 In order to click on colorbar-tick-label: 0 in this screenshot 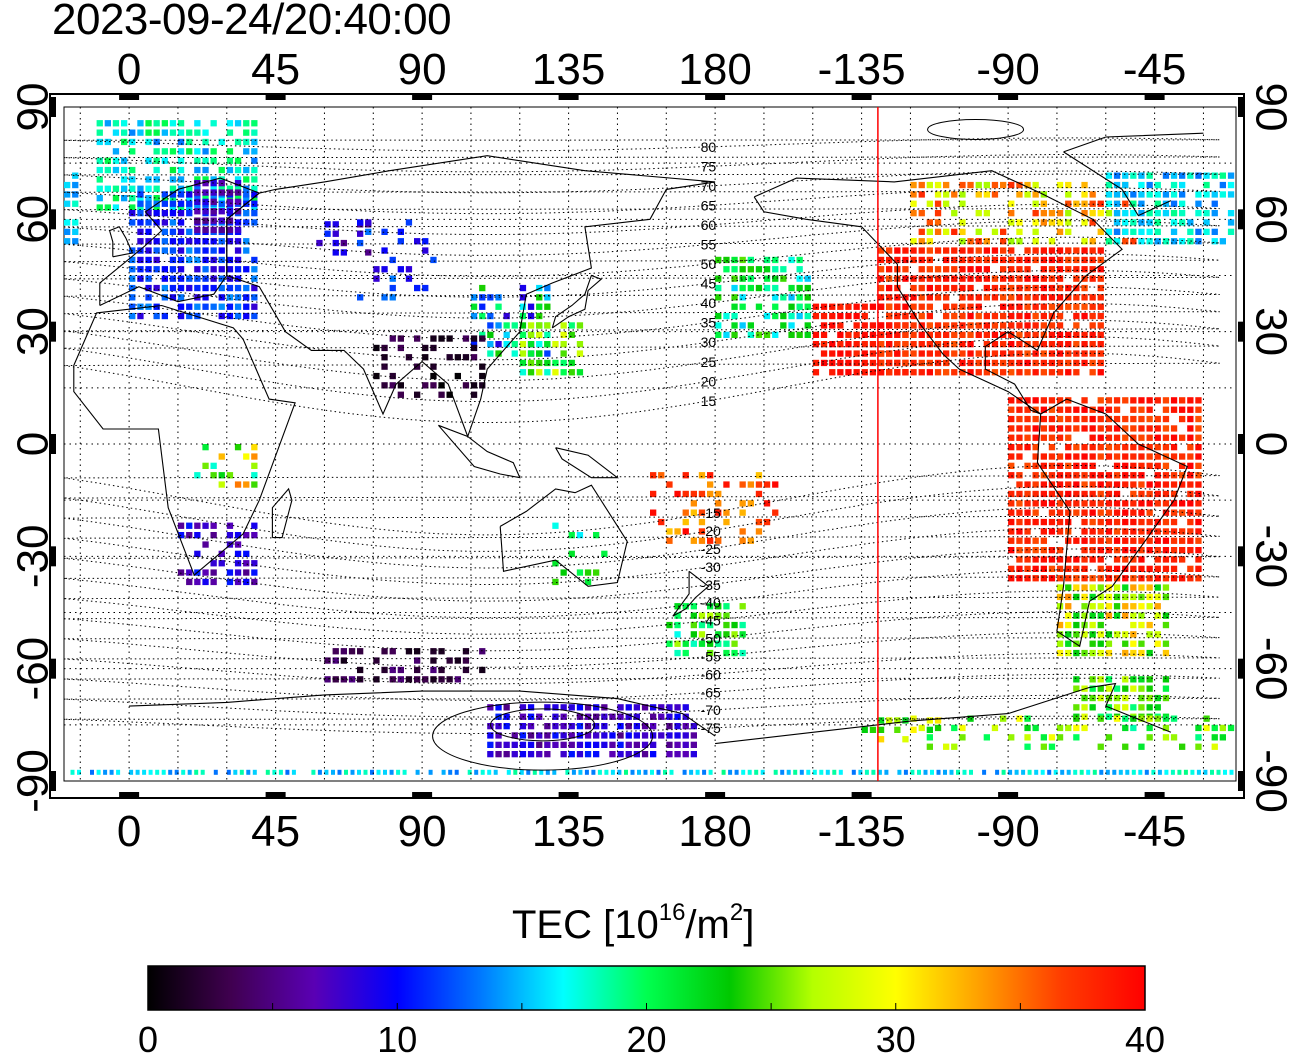, I will do `click(148, 1039)`.